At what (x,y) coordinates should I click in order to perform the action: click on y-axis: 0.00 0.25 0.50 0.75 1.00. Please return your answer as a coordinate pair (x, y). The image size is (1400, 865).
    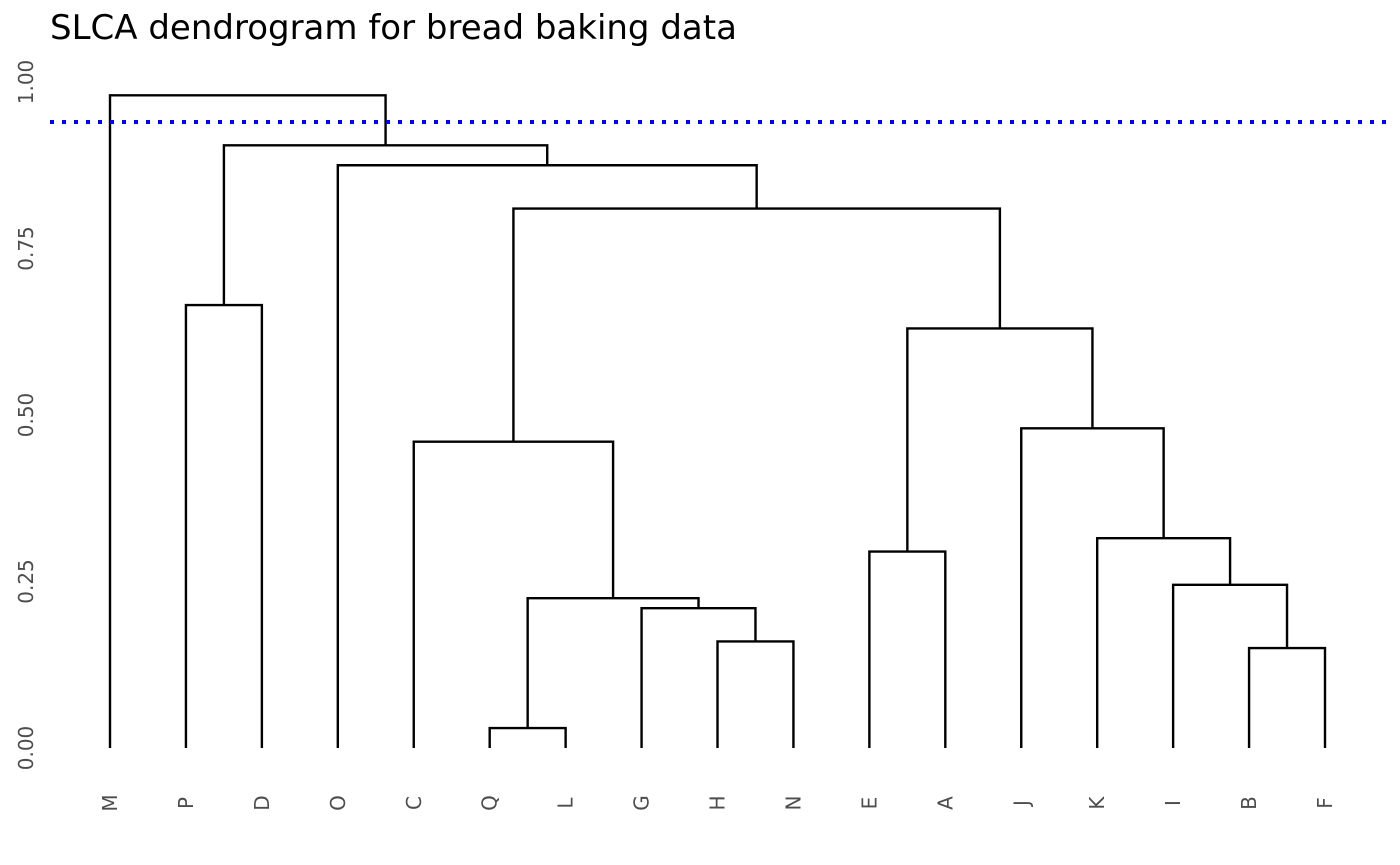
    Looking at the image, I should click on (26, 415).